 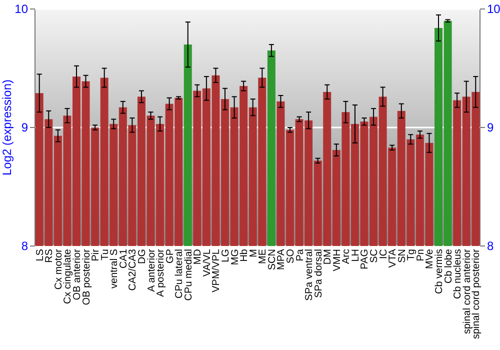 I want to click on x-tick-label: VMH, so click(x=337, y=260).